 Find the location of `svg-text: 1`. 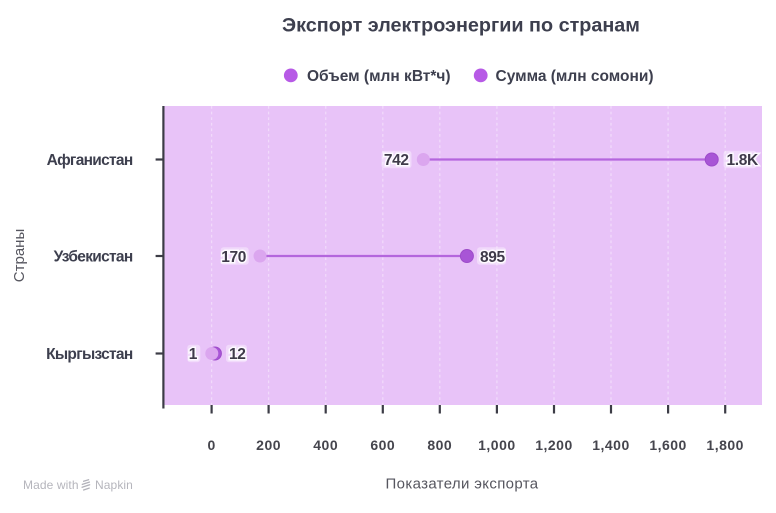

svg-text: 1 is located at coordinates (193, 354).